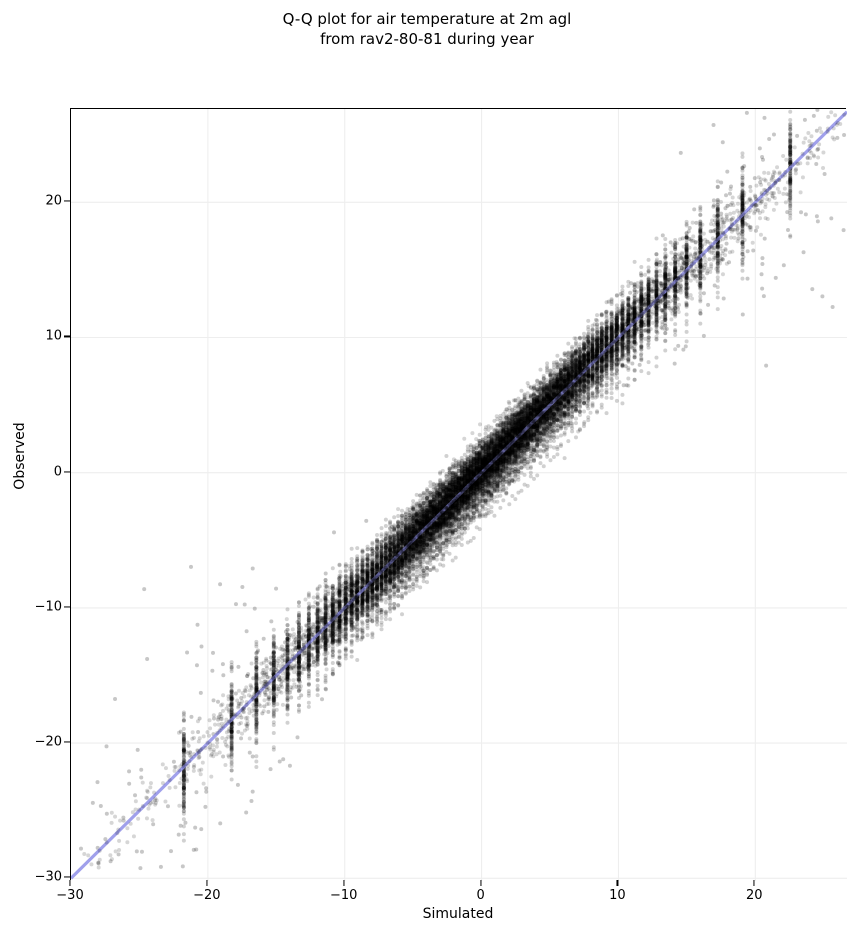  What do you see at coordinates (480, 895) in the screenshot?
I see `x-tick-label: 0` at bounding box center [480, 895].